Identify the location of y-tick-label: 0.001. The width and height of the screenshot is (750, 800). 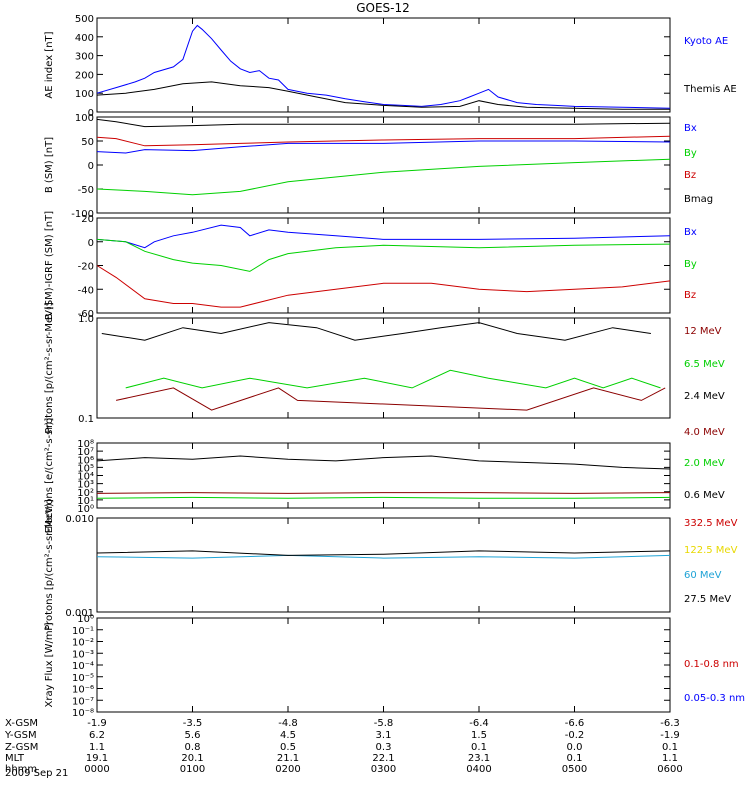
(79, 613).